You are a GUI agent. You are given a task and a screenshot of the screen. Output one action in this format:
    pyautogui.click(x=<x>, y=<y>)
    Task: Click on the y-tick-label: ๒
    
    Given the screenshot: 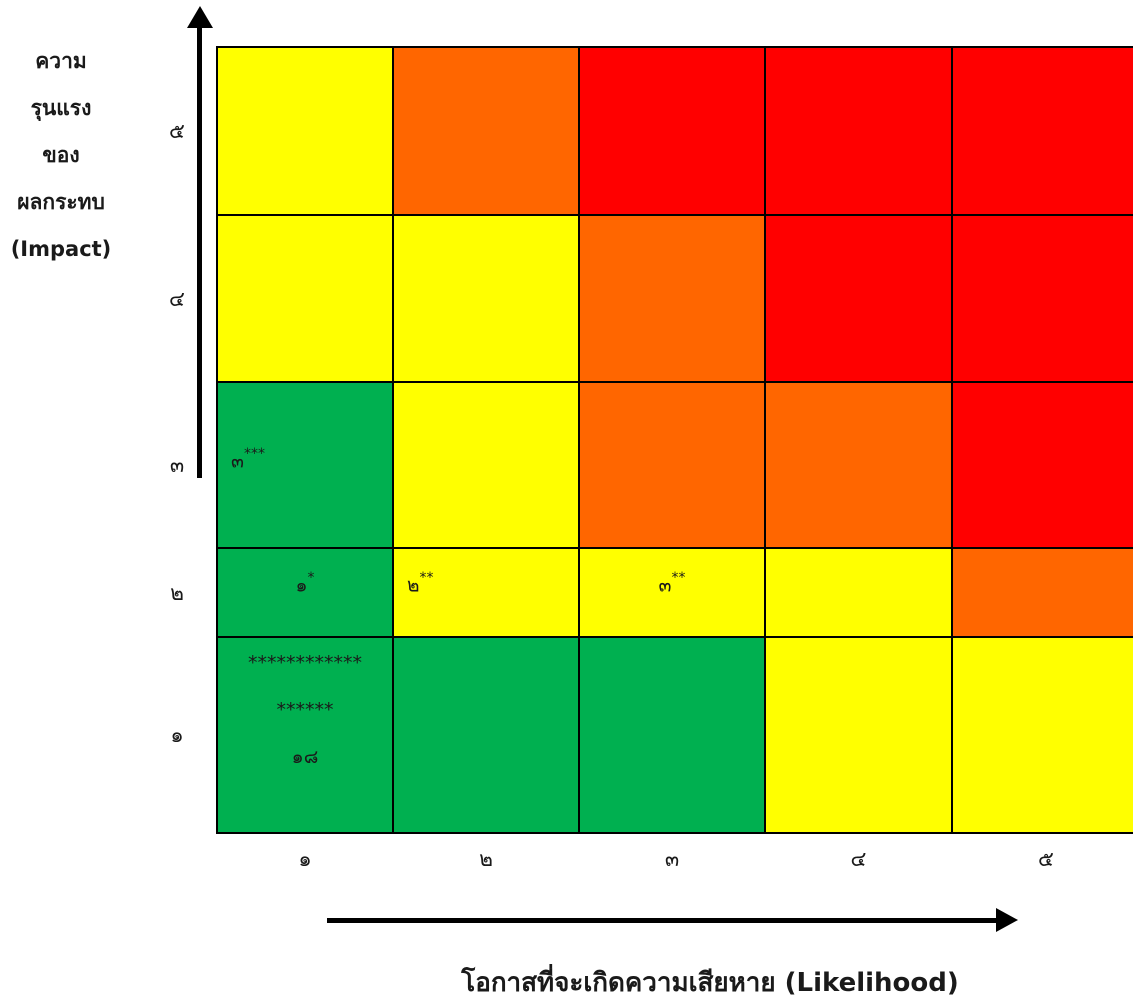 What is the action you would take?
    pyautogui.click(x=177, y=592)
    